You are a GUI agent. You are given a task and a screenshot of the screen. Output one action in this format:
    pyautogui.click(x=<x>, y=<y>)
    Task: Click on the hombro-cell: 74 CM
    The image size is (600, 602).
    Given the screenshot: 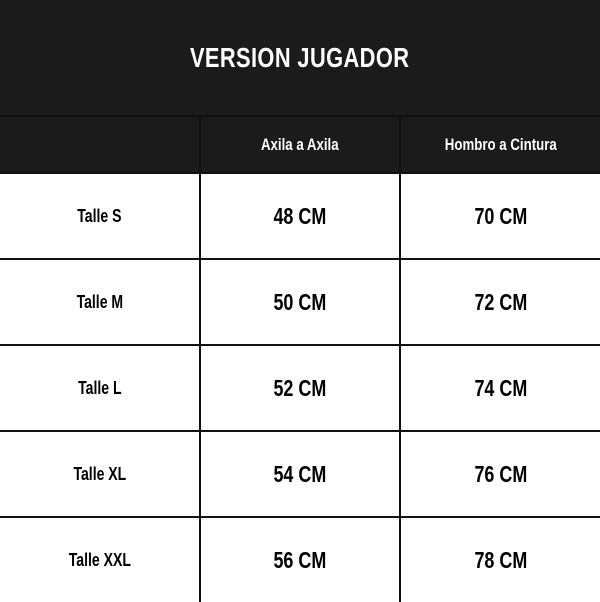 What is the action you would take?
    pyautogui.click(x=499, y=388)
    